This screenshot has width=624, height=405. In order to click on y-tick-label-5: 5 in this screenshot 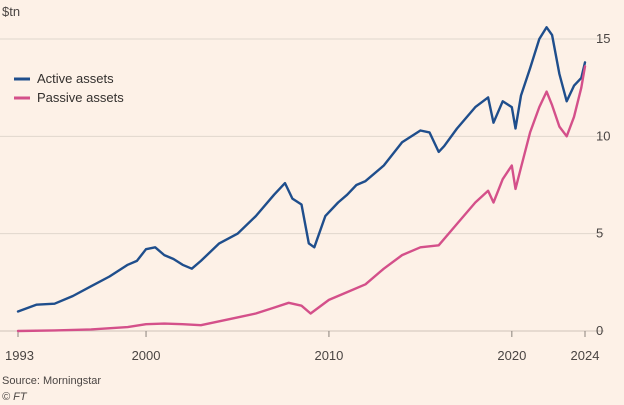, I will do `click(599, 233)`.